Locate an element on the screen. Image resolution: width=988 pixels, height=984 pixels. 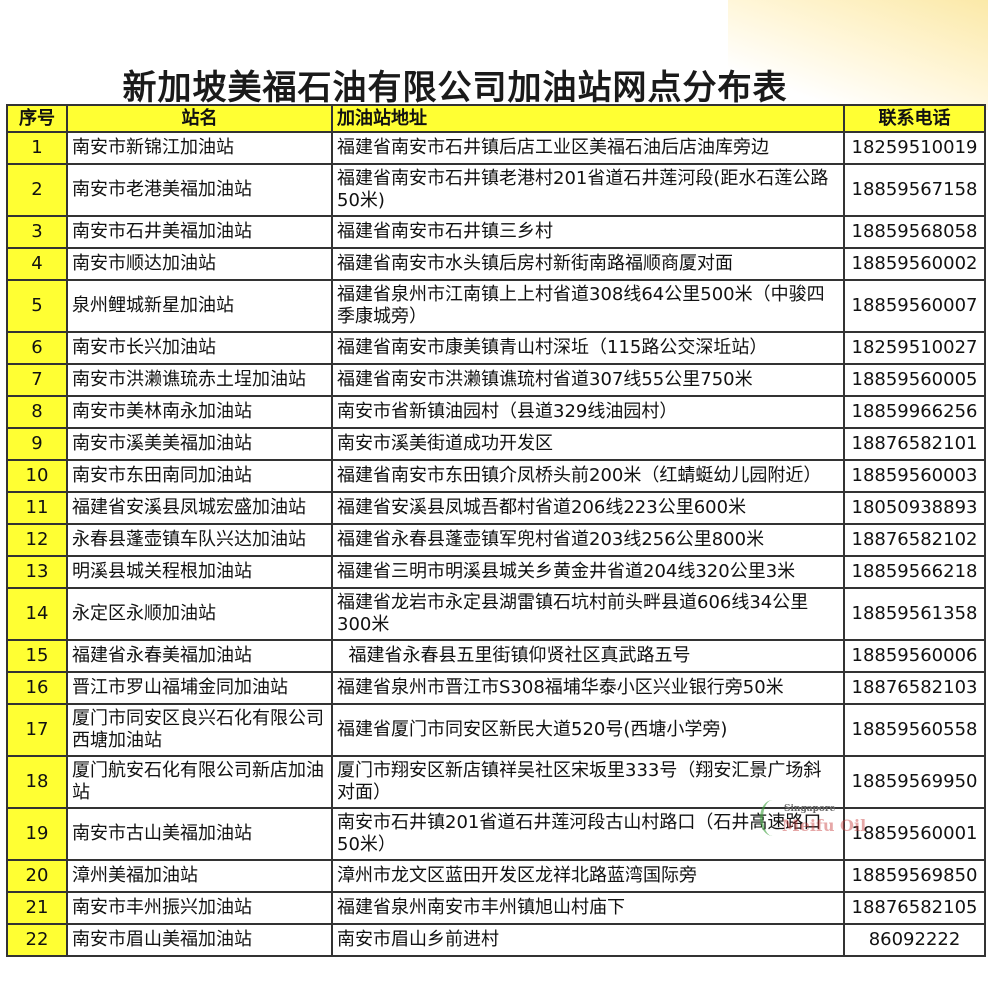
row-index: 15 is located at coordinates (37, 656).